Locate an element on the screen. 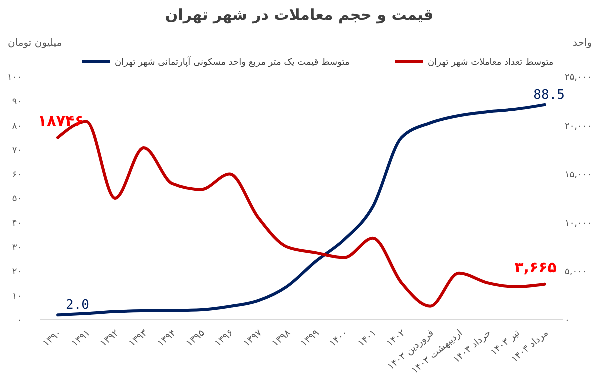 The height and width of the screenshot is (381, 599). y-tick-label: ۹۰ is located at coordinates (17, 102).